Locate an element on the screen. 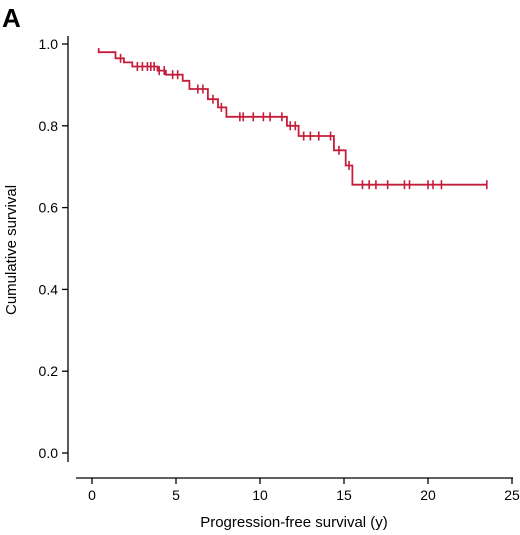  x-axis-title: Progression-free survival (y) is located at coordinates (294, 522).